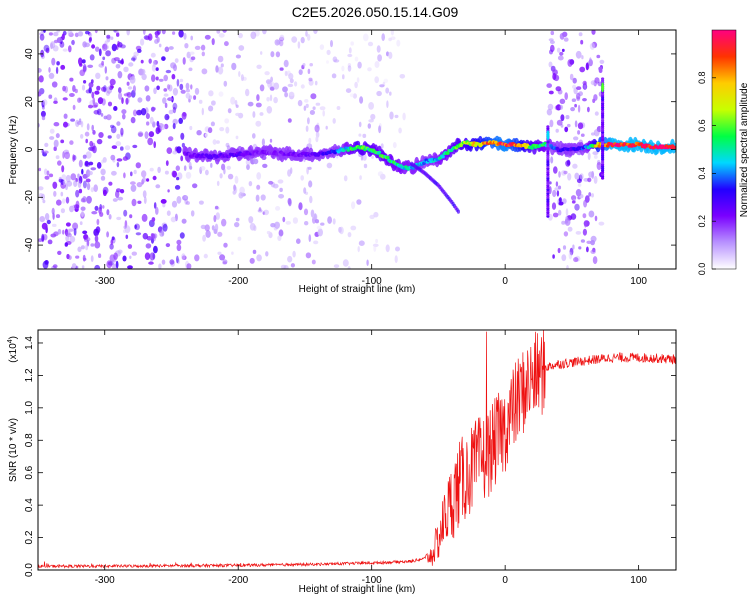  What do you see at coordinates (706, 173) in the screenshot?
I see `colorbar-ticks: 0.0 0.2 0.4 0.6 0.8` at bounding box center [706, 173].